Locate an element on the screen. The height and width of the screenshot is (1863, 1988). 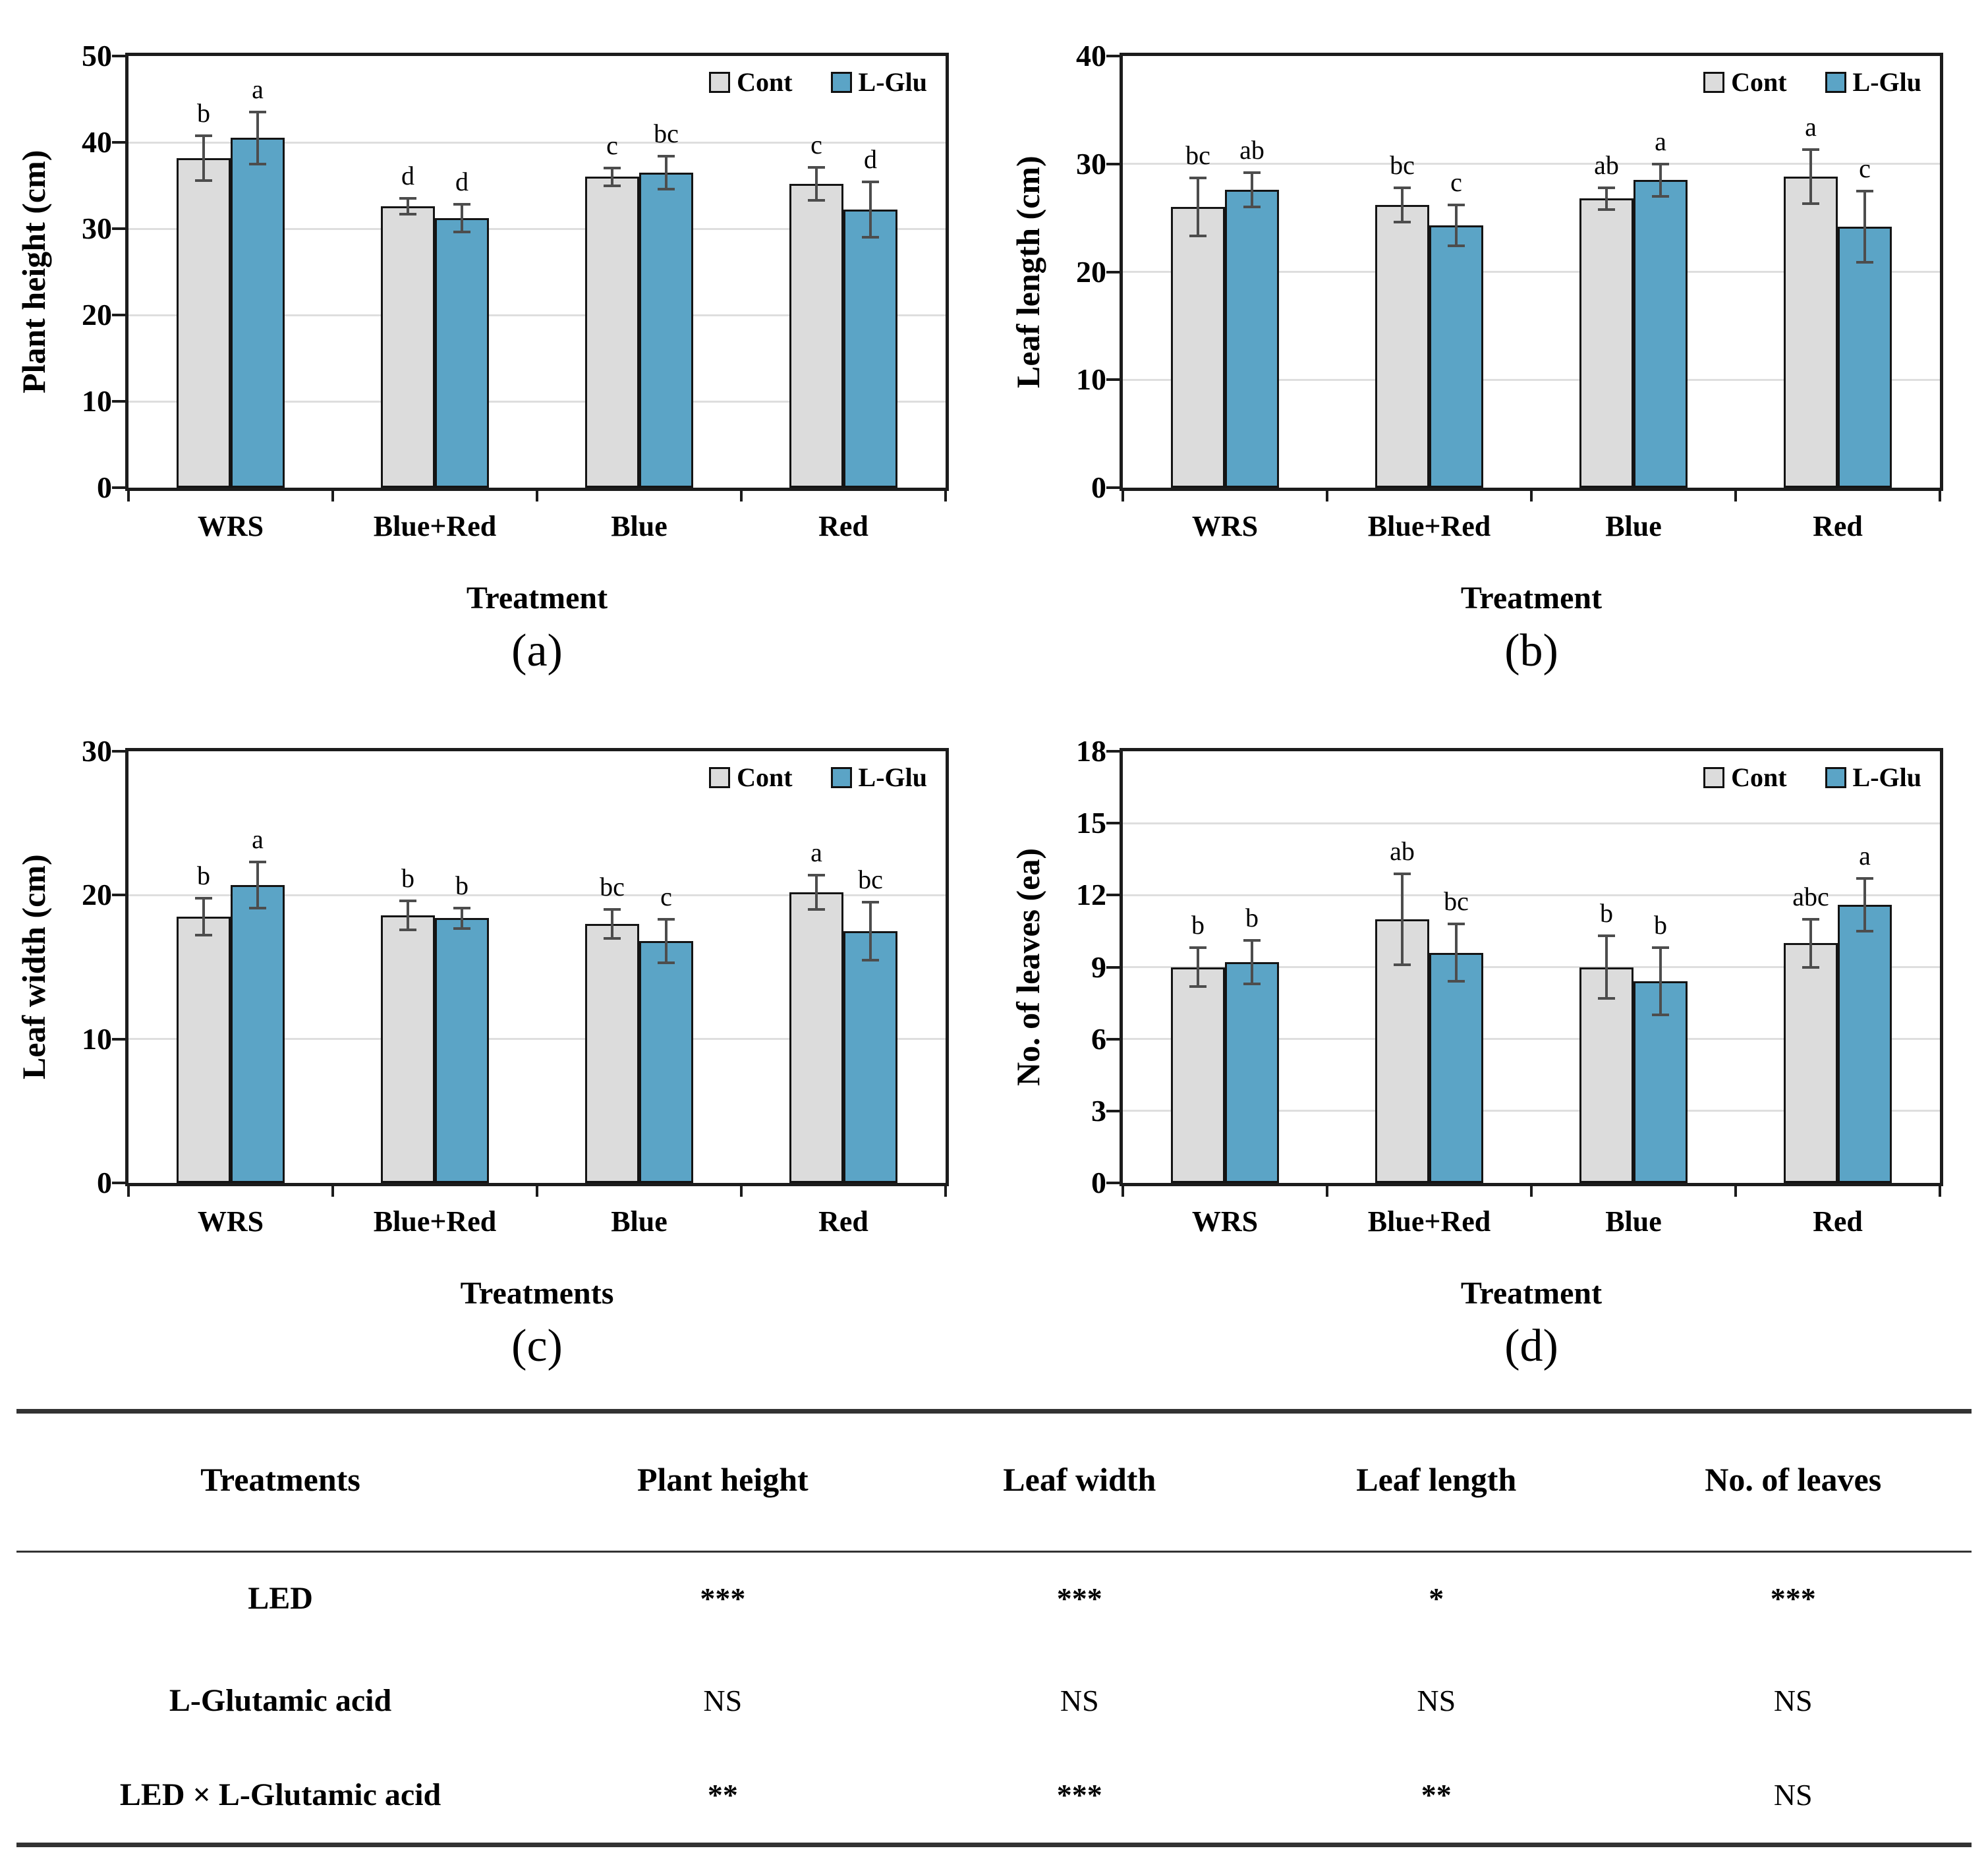
panel-caption: (b) is located at coordinates (1531, 651).